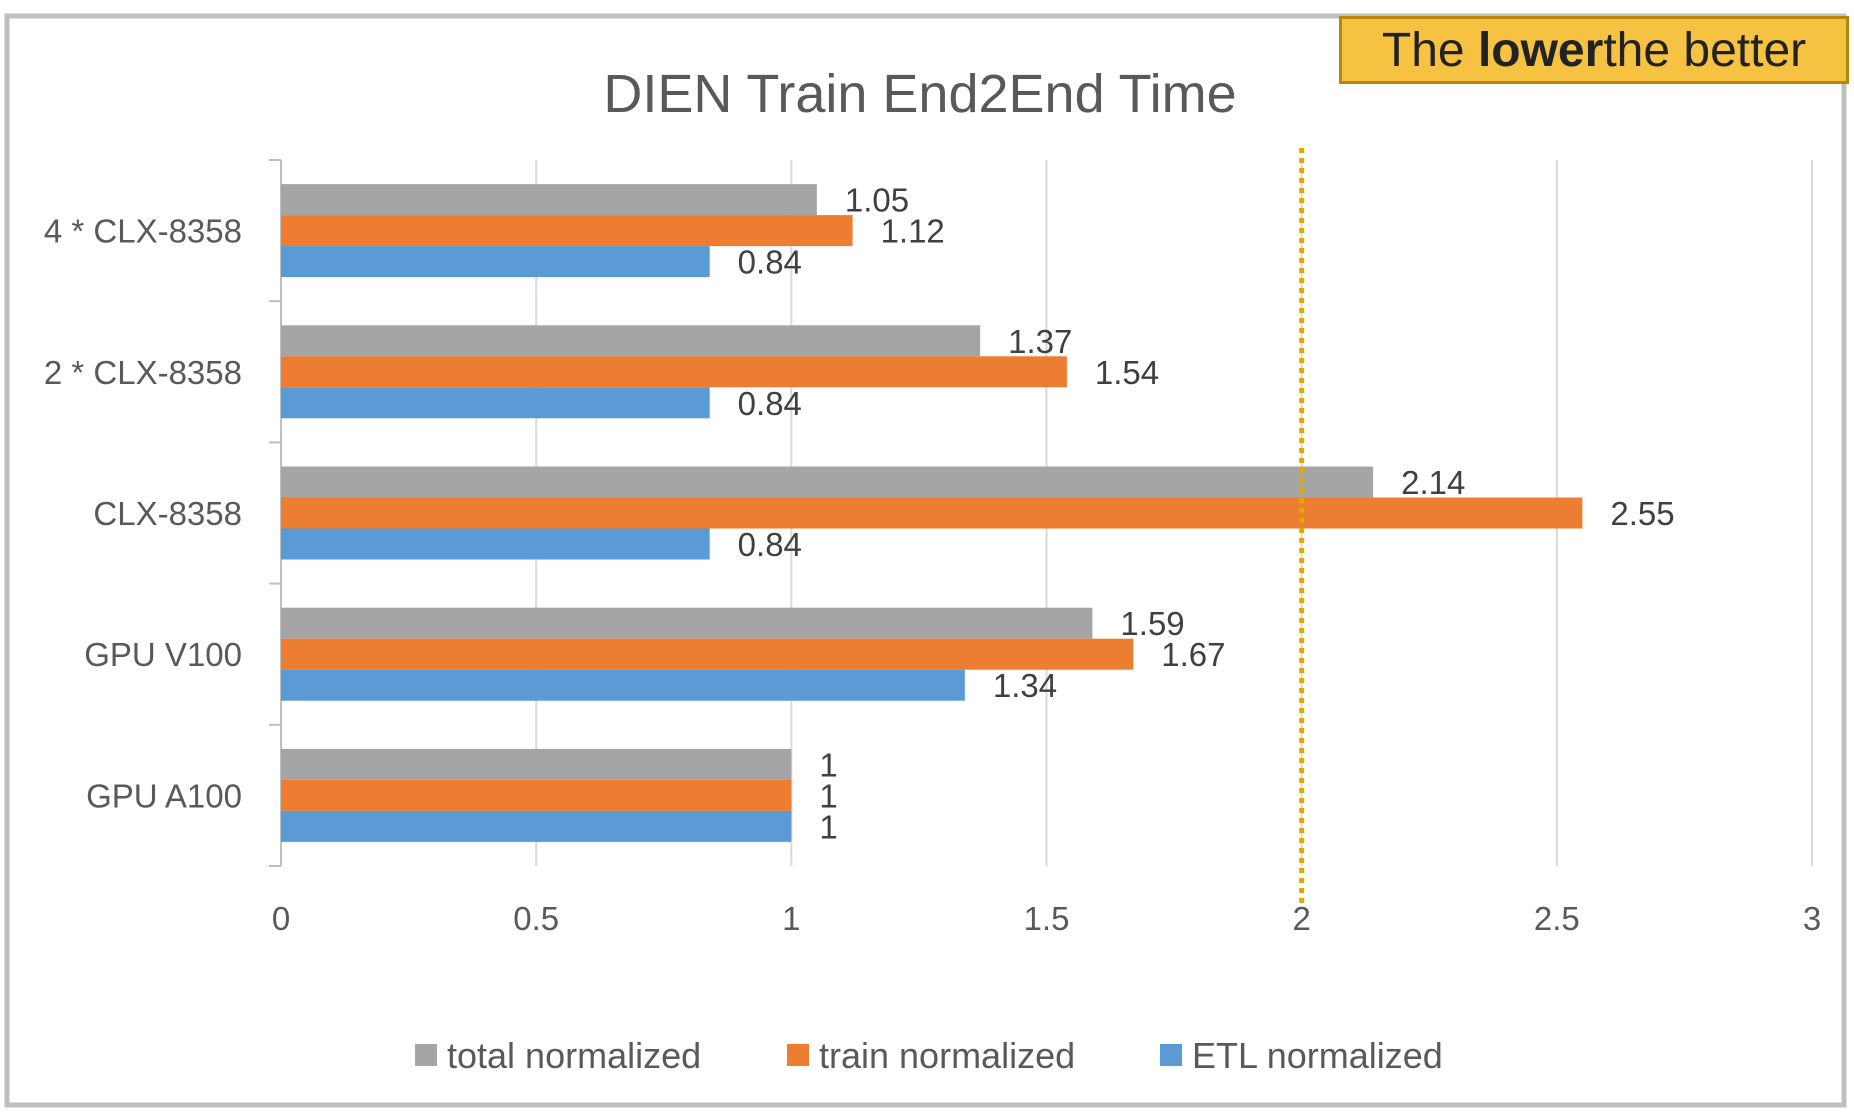  Describe the element at coordinates (1642, 513) in the screenshot. I see `data-label: 2.55` at that location.